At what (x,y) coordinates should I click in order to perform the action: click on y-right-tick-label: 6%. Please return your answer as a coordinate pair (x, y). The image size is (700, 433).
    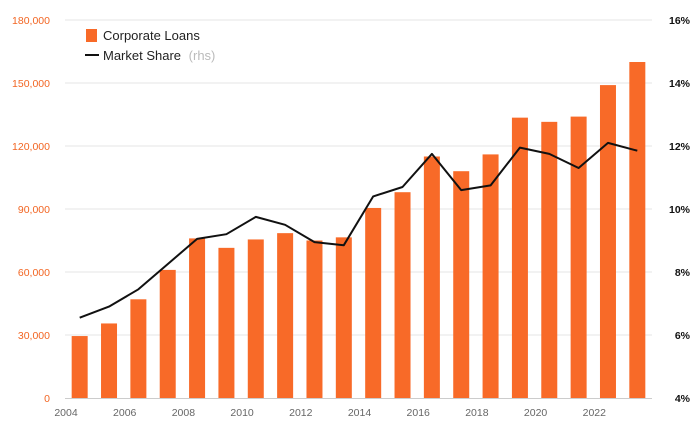
    Looking at the image, I should click on (683, 336).